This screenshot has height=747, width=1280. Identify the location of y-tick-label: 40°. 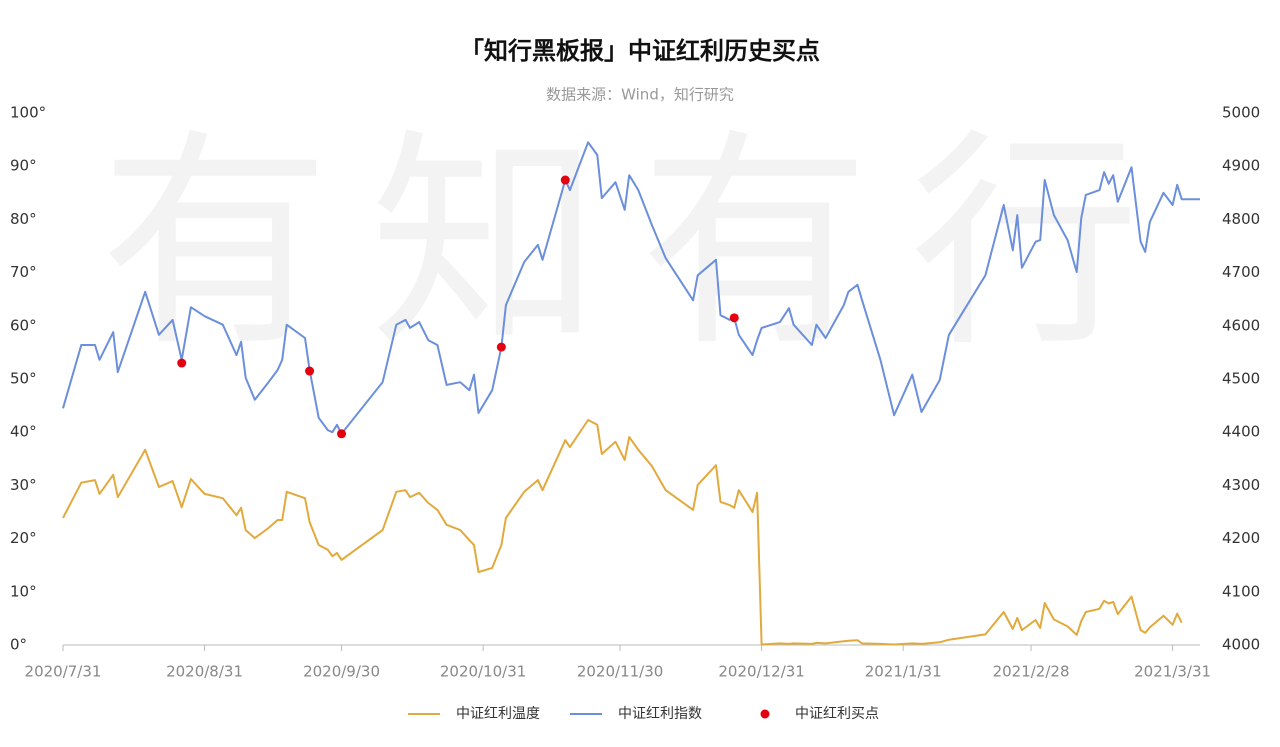
(23, 432).